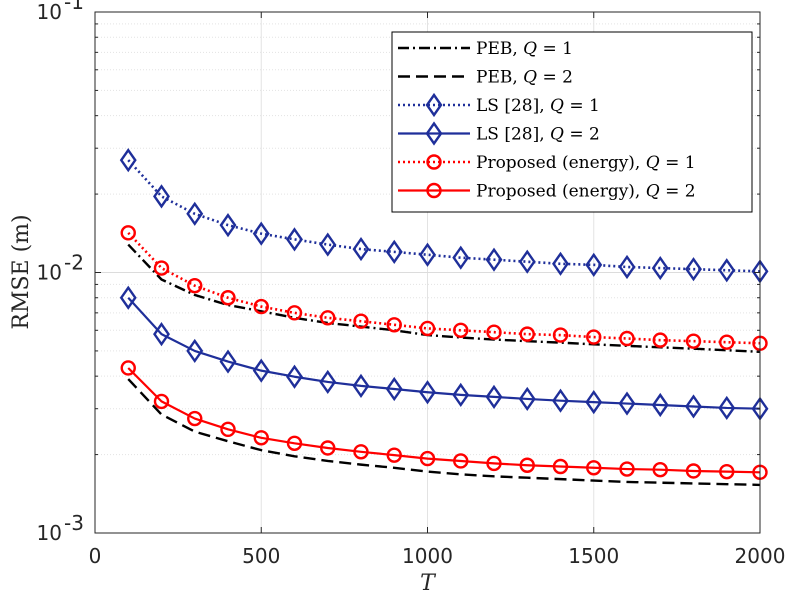  I want to click on legend-entry: Proposed (energy), Q = 2, so click(547, 192).